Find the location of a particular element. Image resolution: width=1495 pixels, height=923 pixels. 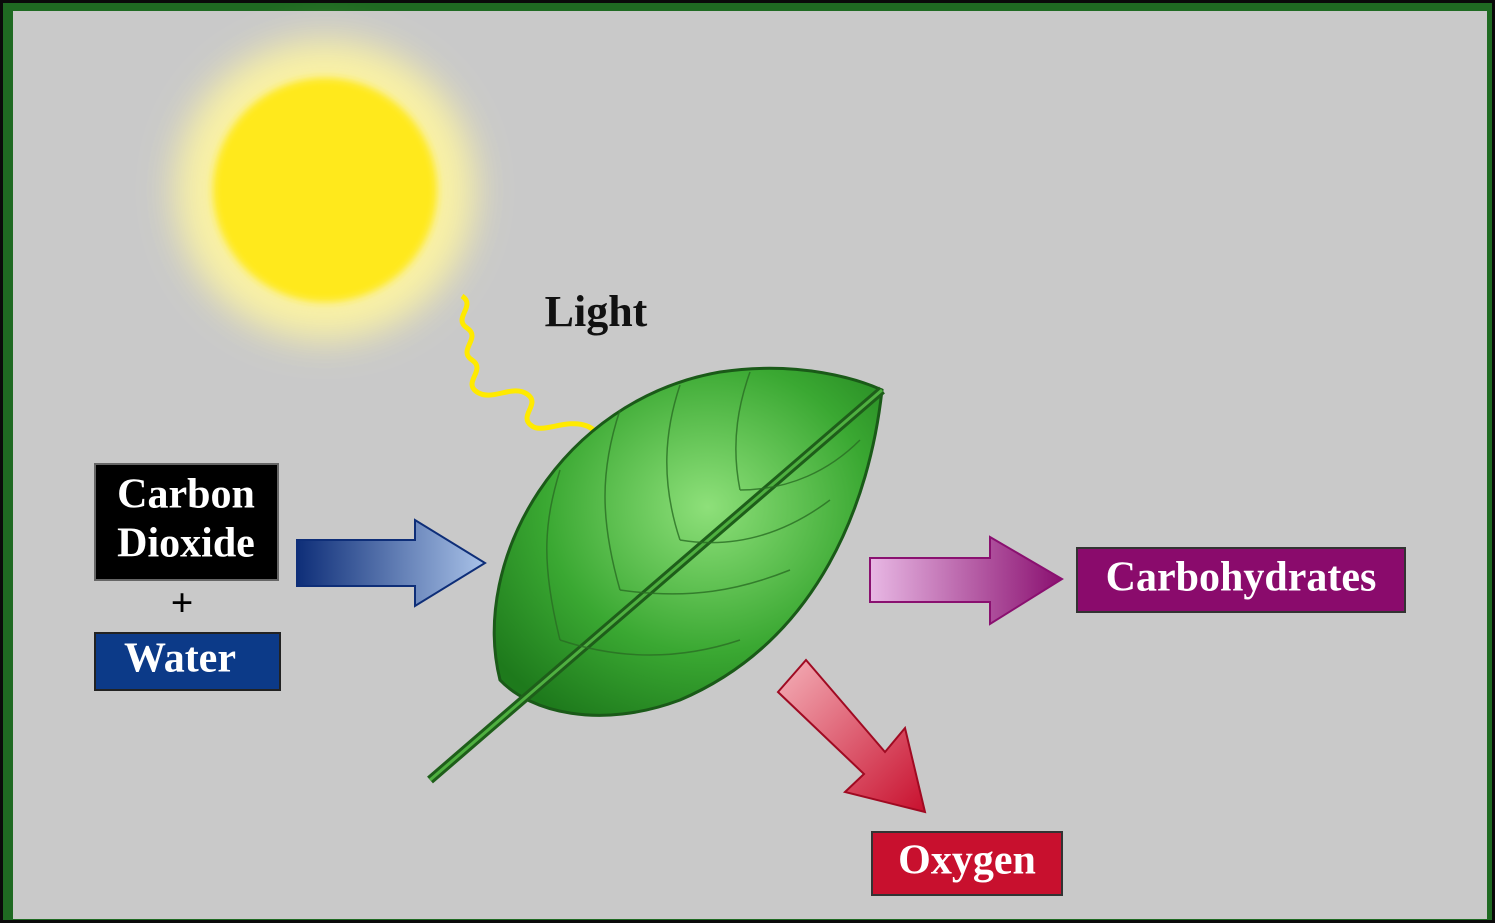

light-label: Light is located at coordinates (596, 311).